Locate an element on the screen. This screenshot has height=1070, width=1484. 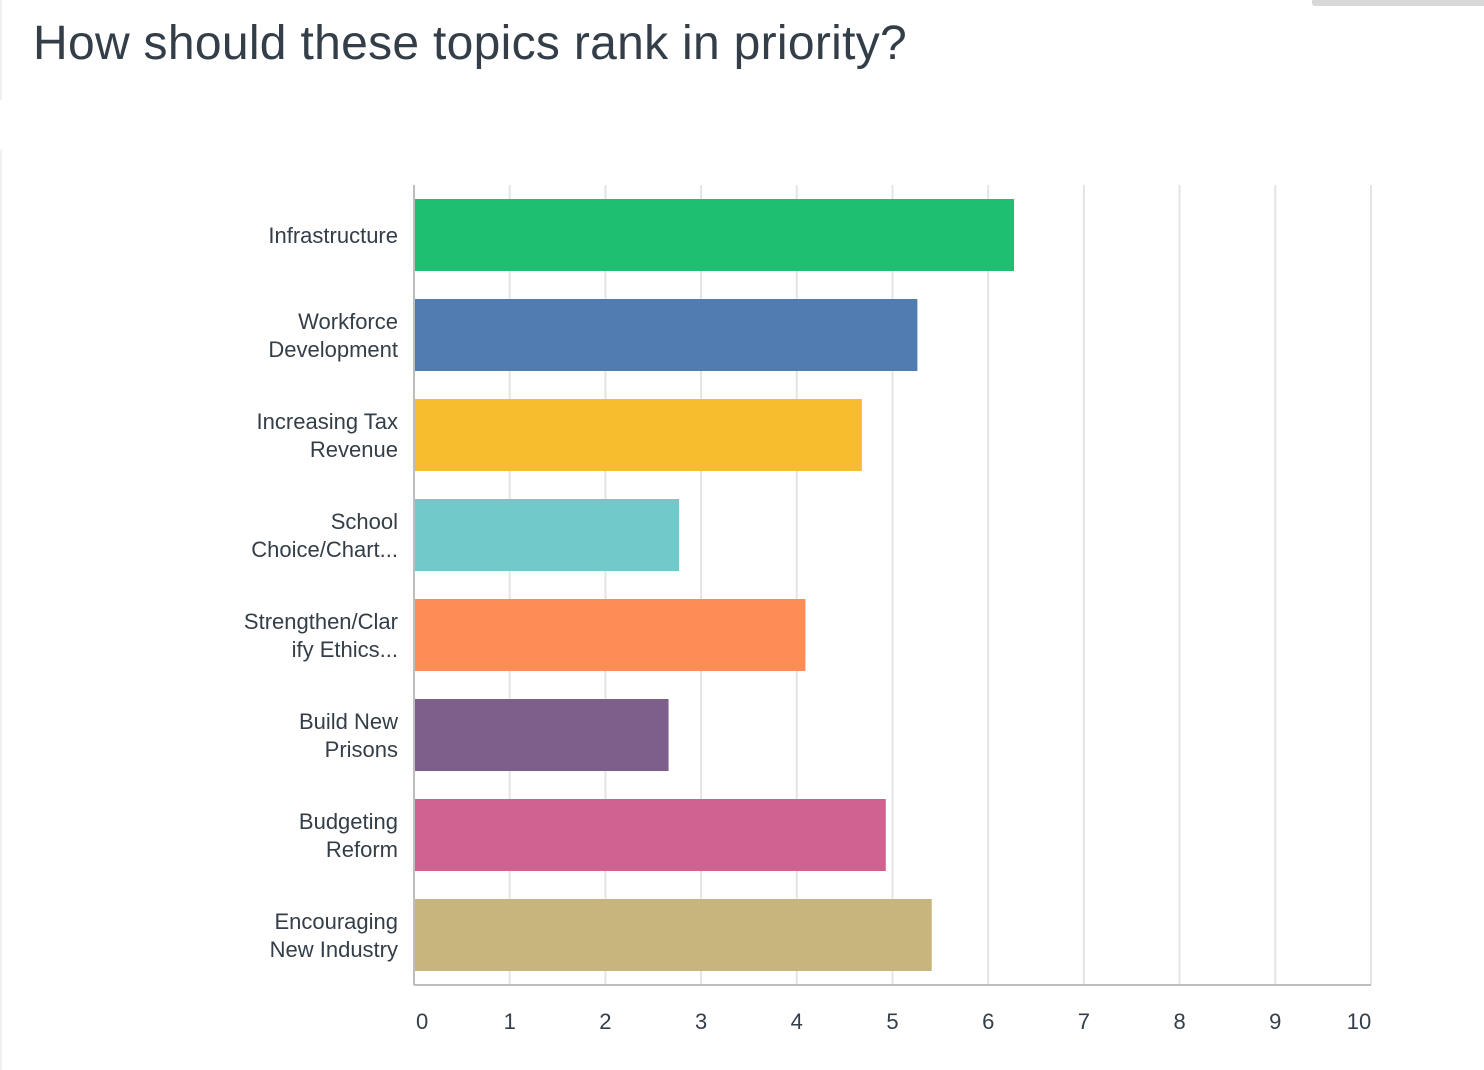
x-tick-label: 5 is located at coordinates (892, 1021).